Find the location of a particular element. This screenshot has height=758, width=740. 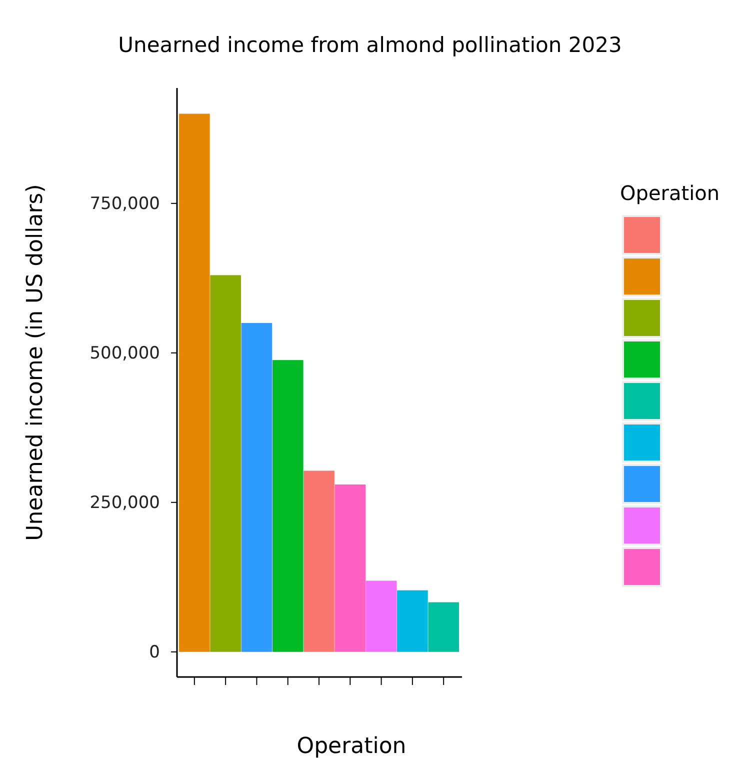

y-tick-label: 500,000 is located at coordinates (125, 353).